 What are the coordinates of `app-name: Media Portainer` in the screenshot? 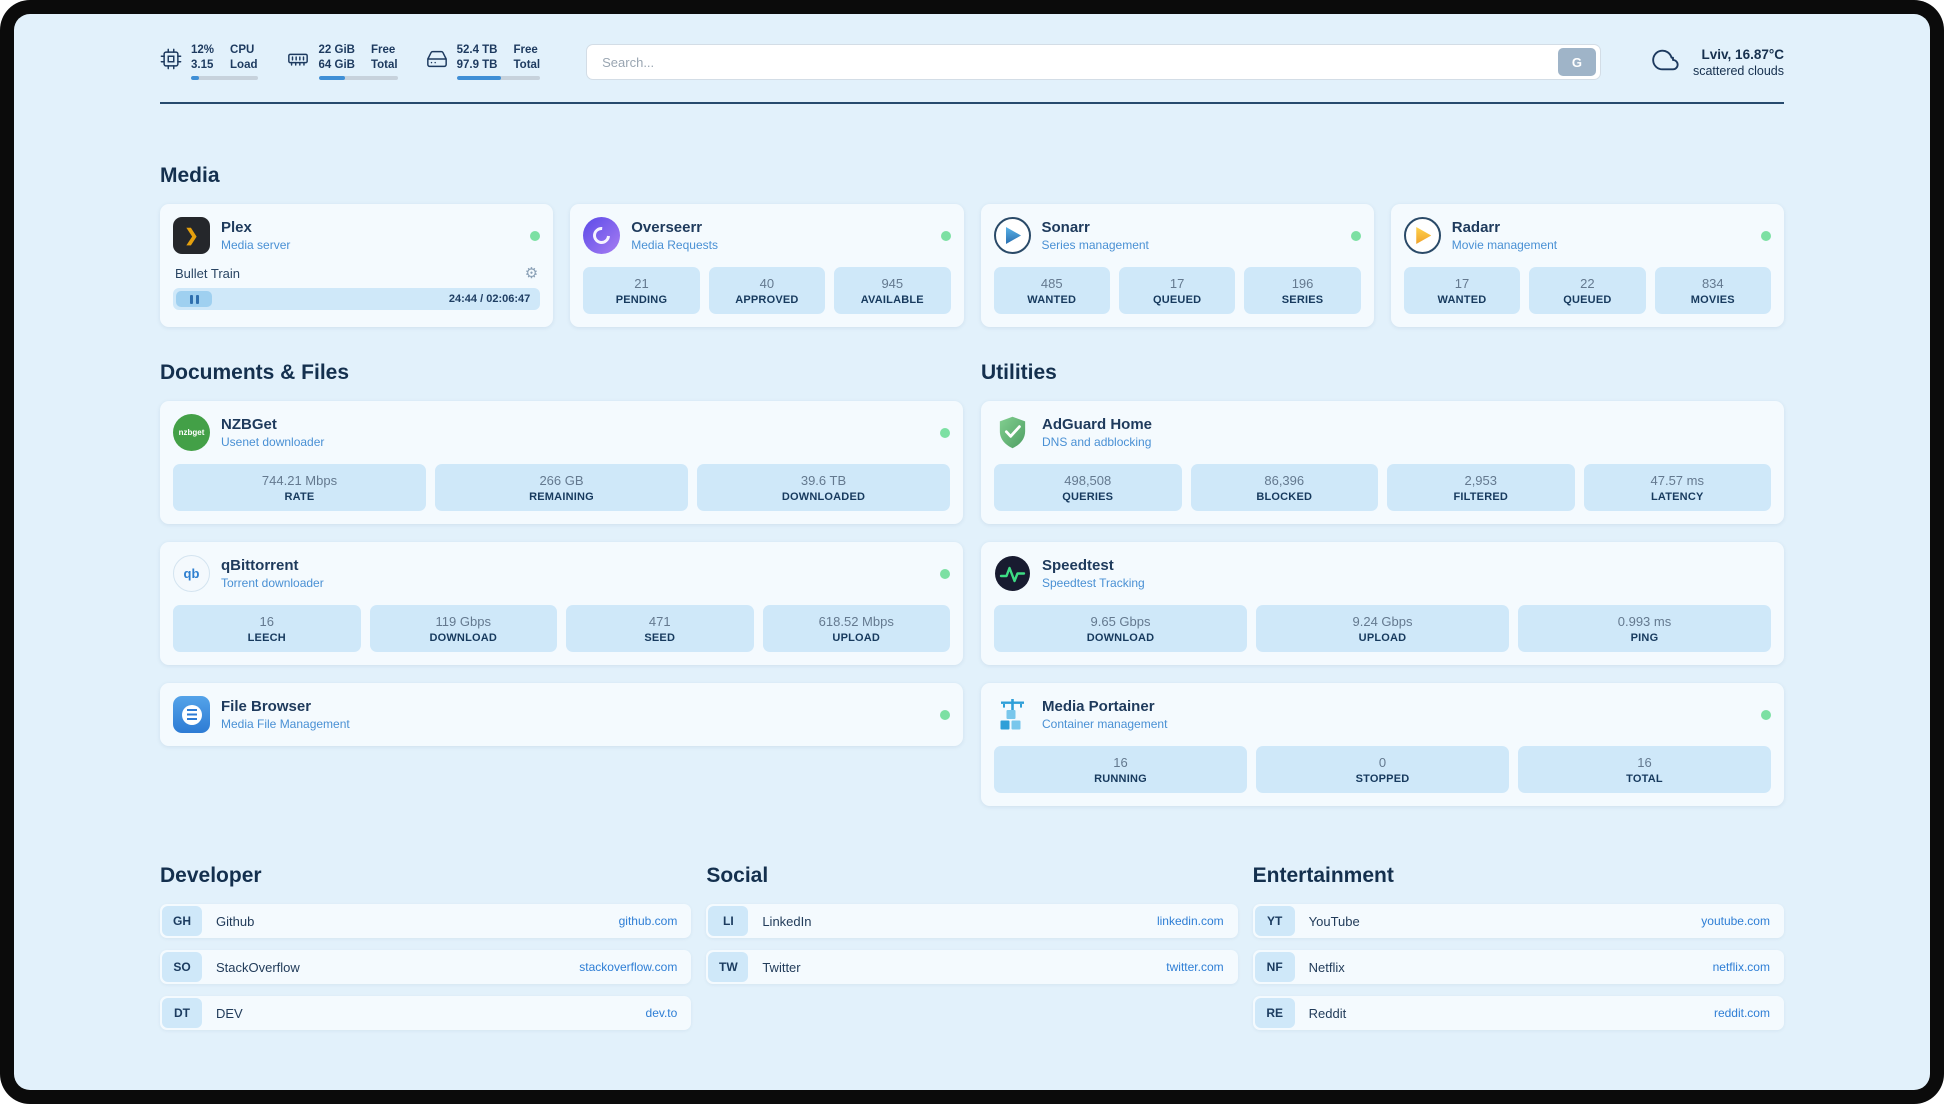 It's located at (1098, 706).